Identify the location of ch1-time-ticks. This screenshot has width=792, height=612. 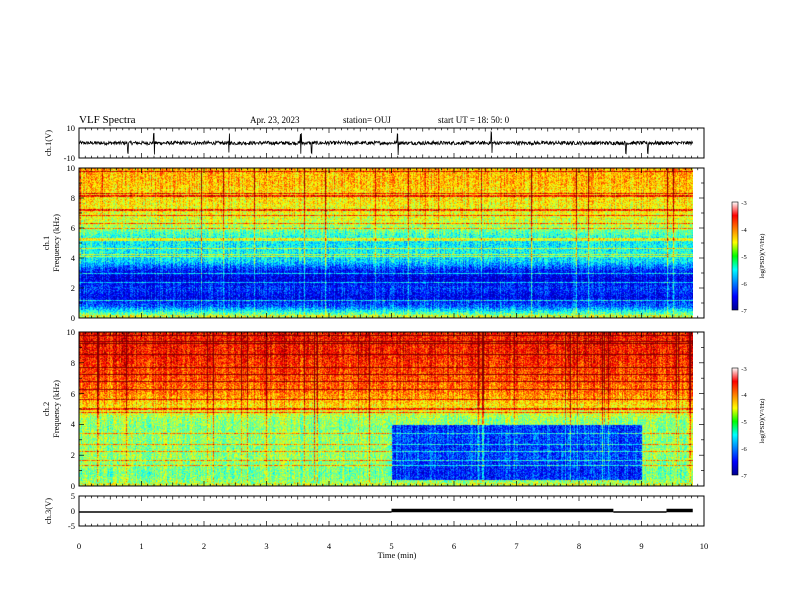
(391, 143).